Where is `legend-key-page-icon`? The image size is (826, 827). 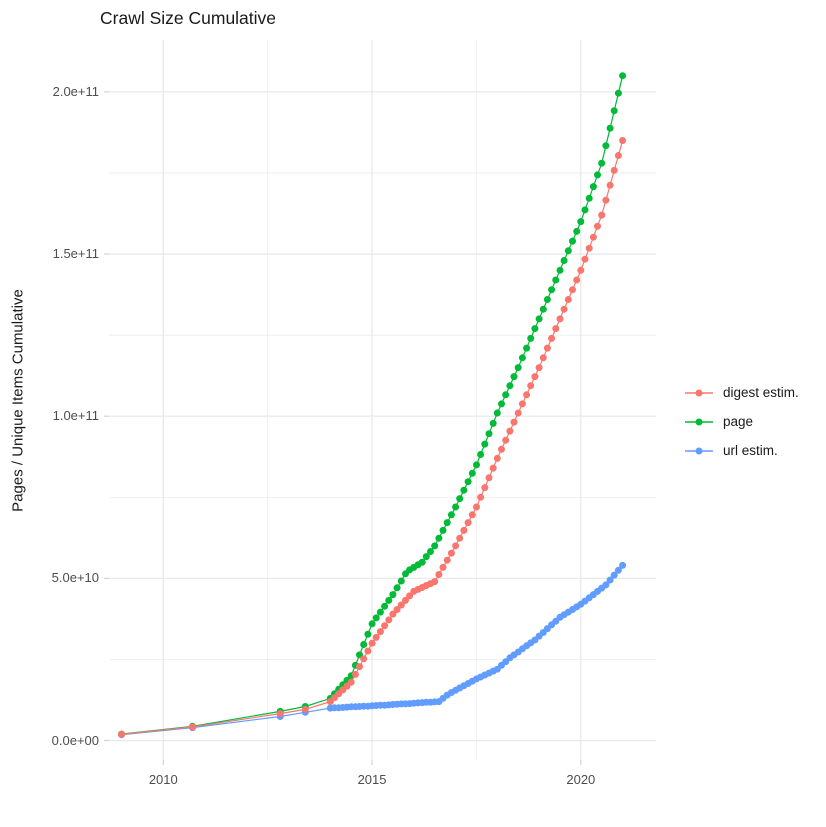
legend-key-page-icon is located at coordinates (699, 421).